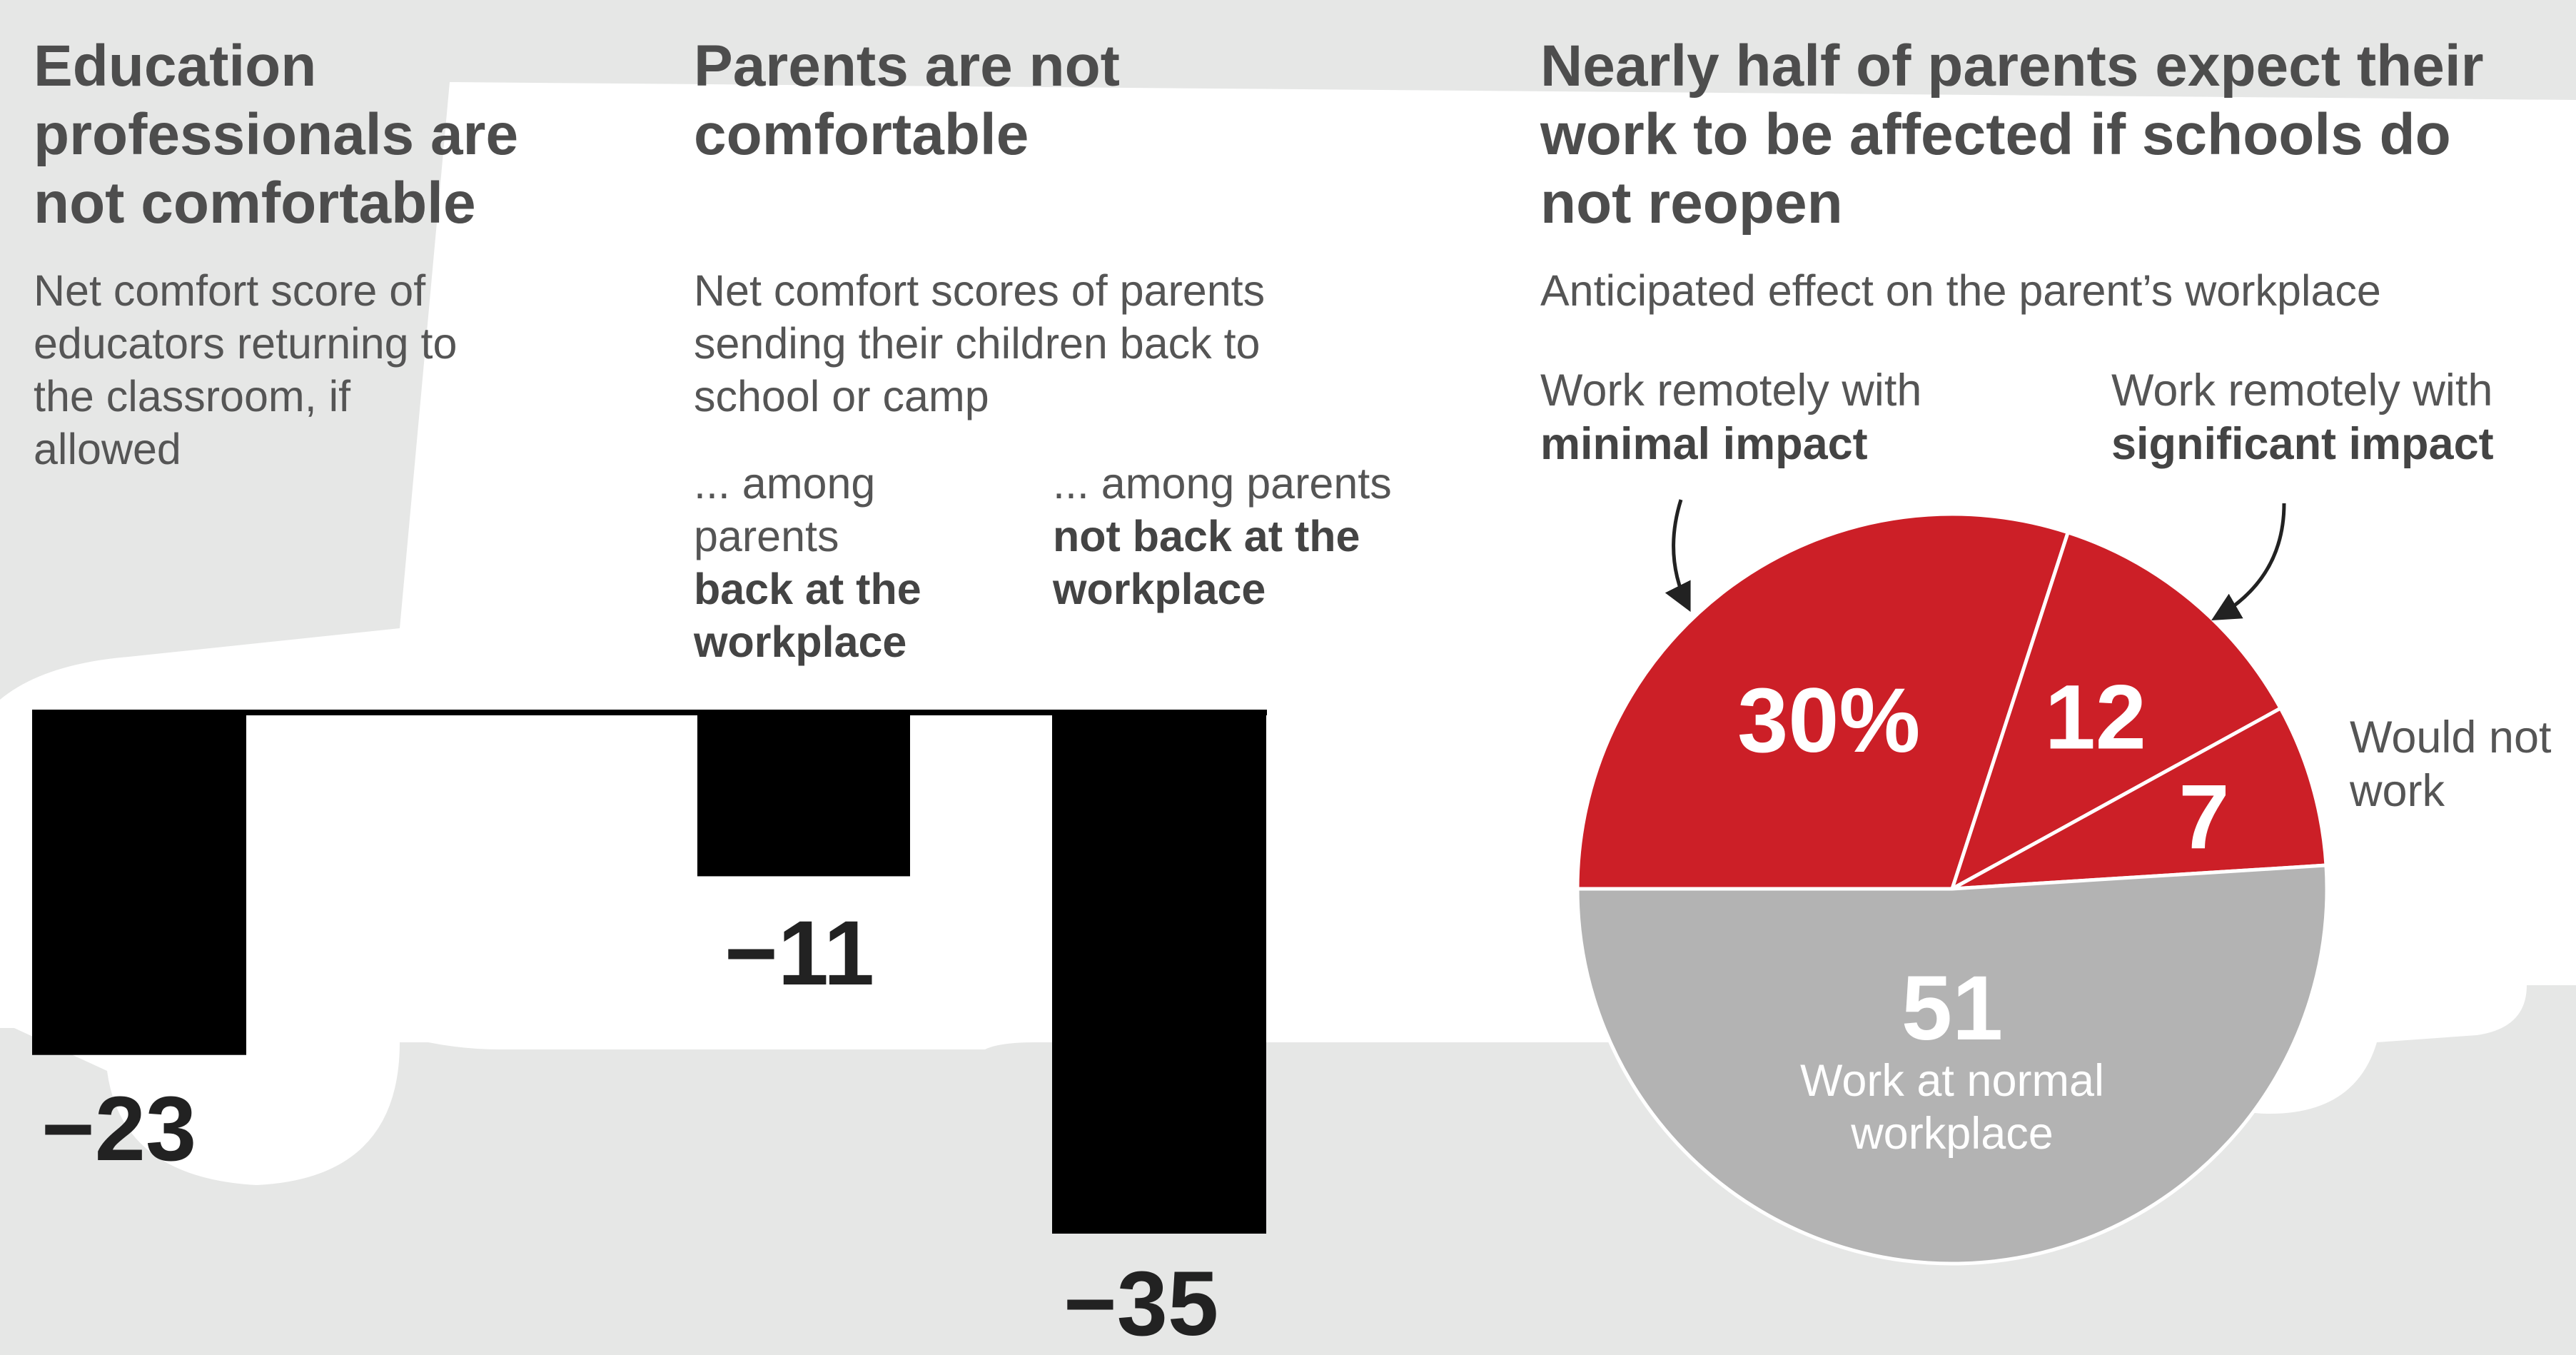 The image size is (2576, 1355). Describe the element at coordinates (1678, 556) in the screenshot. I see `arrow-minimal-icon` at that location.